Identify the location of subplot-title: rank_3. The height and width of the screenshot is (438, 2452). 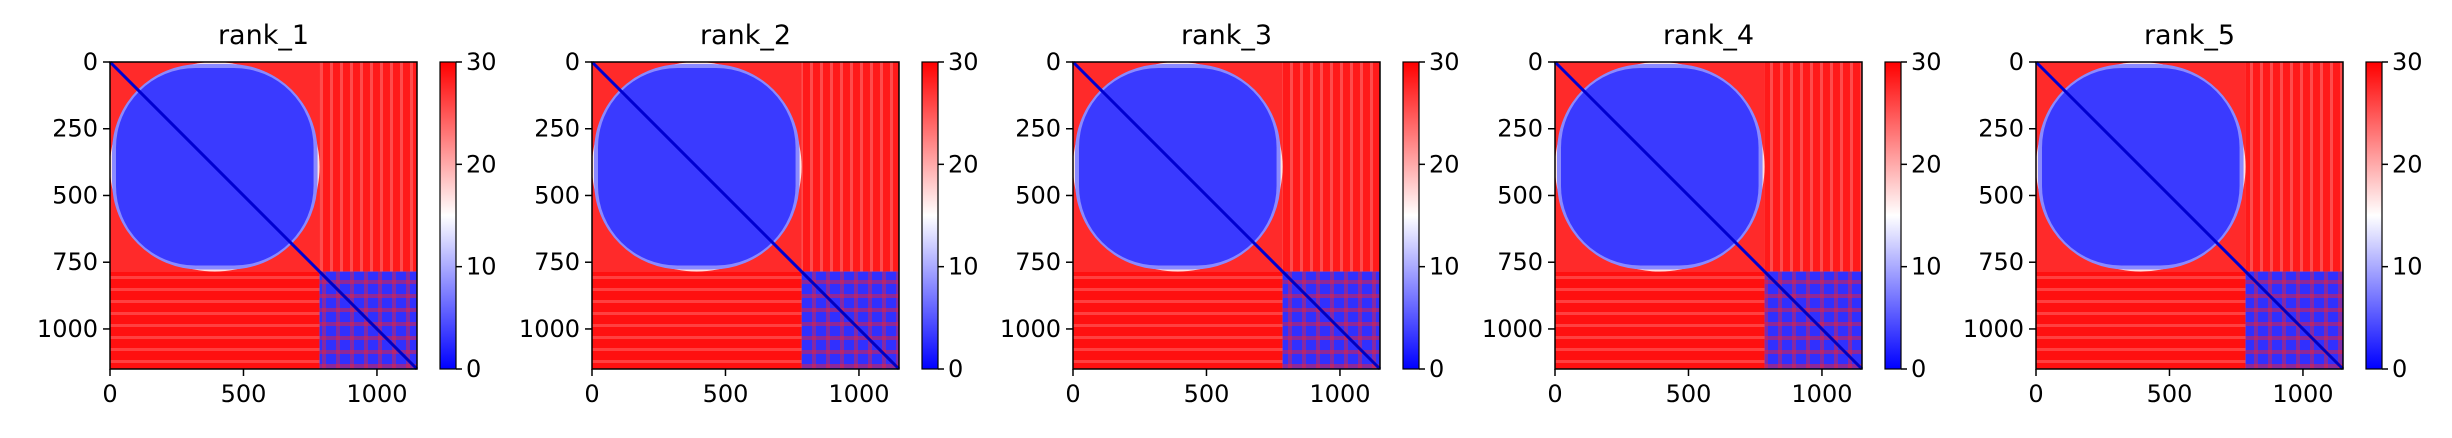
(1226, 35).